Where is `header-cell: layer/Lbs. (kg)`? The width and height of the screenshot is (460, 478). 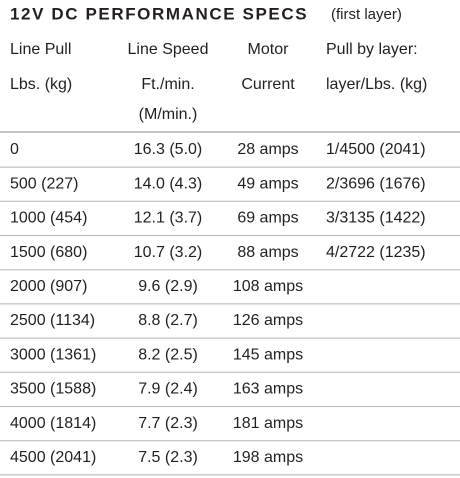
header-cell: layer/Lbs. (kg) is located at coordinates (376, 84).